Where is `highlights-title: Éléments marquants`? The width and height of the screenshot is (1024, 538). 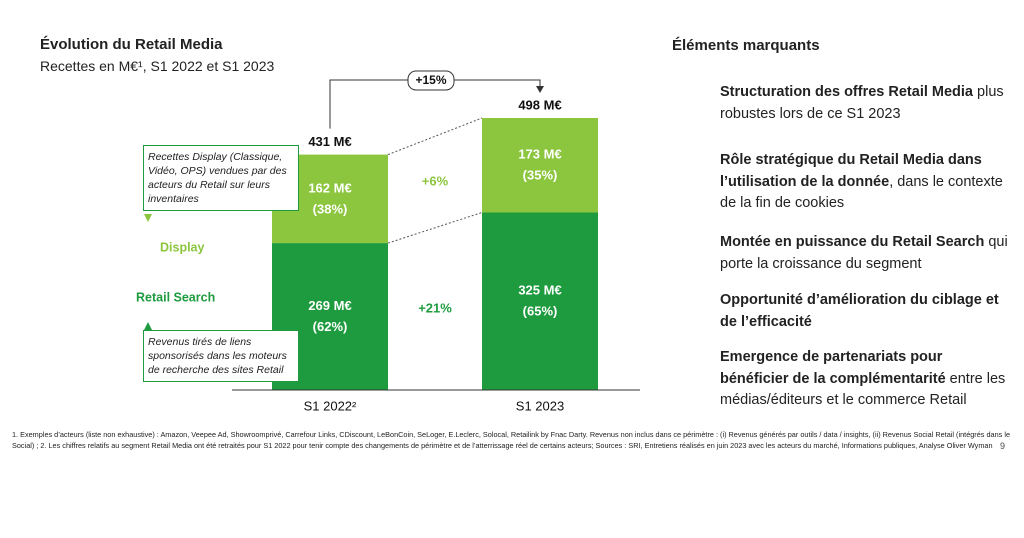 highlights-title: Éléments marquants is located at coordinates (746, 45).